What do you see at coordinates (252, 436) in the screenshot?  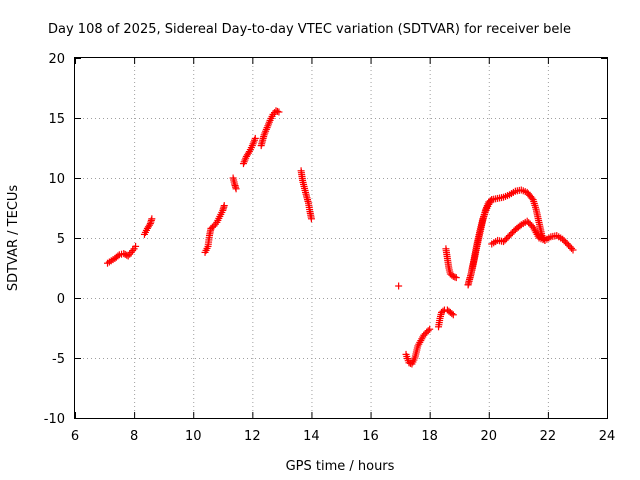 I see `x-tick-label: 12` at bounding box center [252, 436].